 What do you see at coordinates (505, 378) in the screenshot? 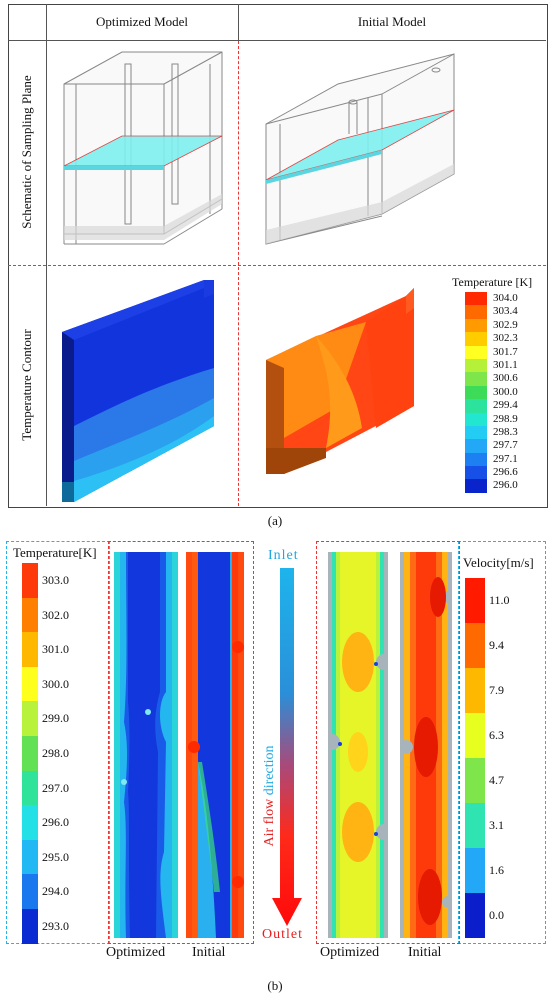
I see `legend-a-label: 300.6` at bounding box center [505, 378].